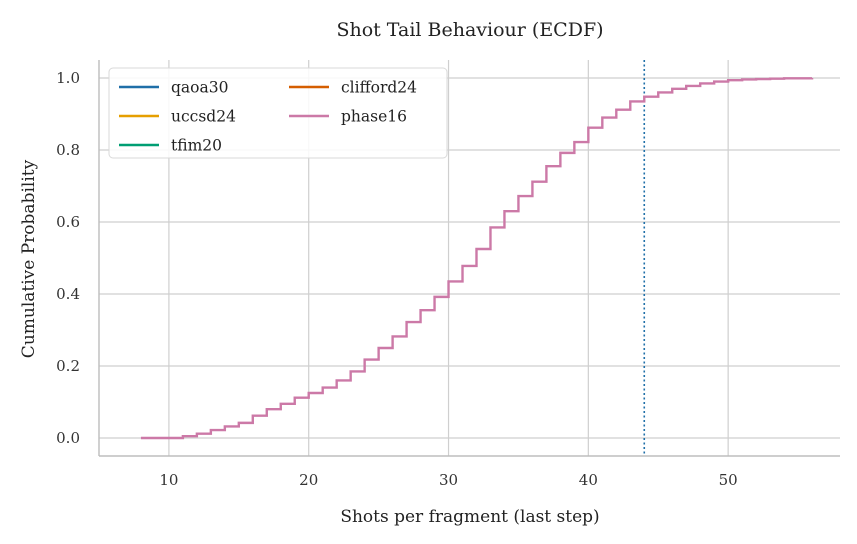  What do you see at coordinates (68, 78) in the screenshot?
I see `y-tick-label: 1.0` at bounding box center [68, 78].